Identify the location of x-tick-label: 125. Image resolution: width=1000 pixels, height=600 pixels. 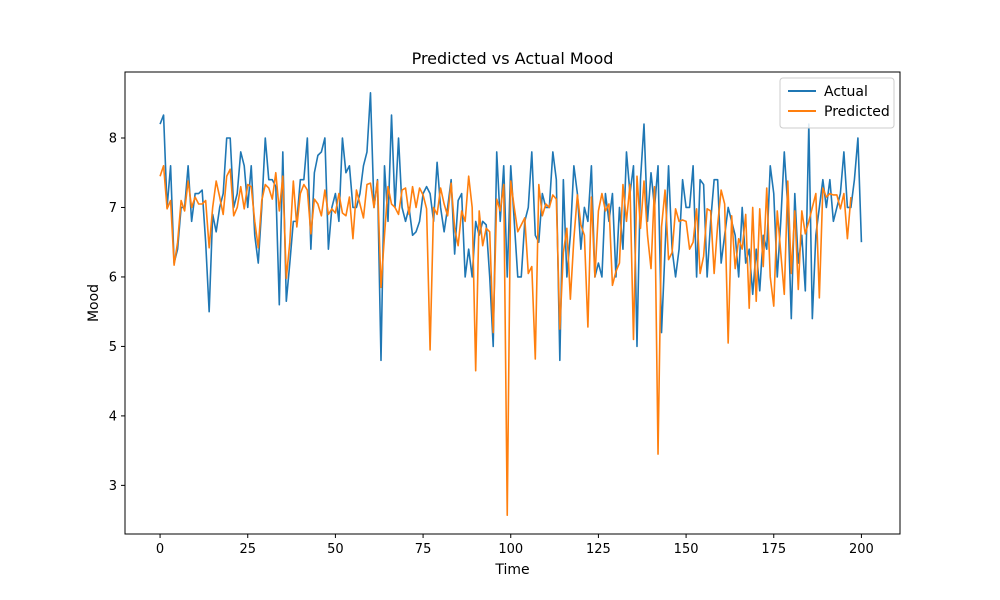
(598, 549).